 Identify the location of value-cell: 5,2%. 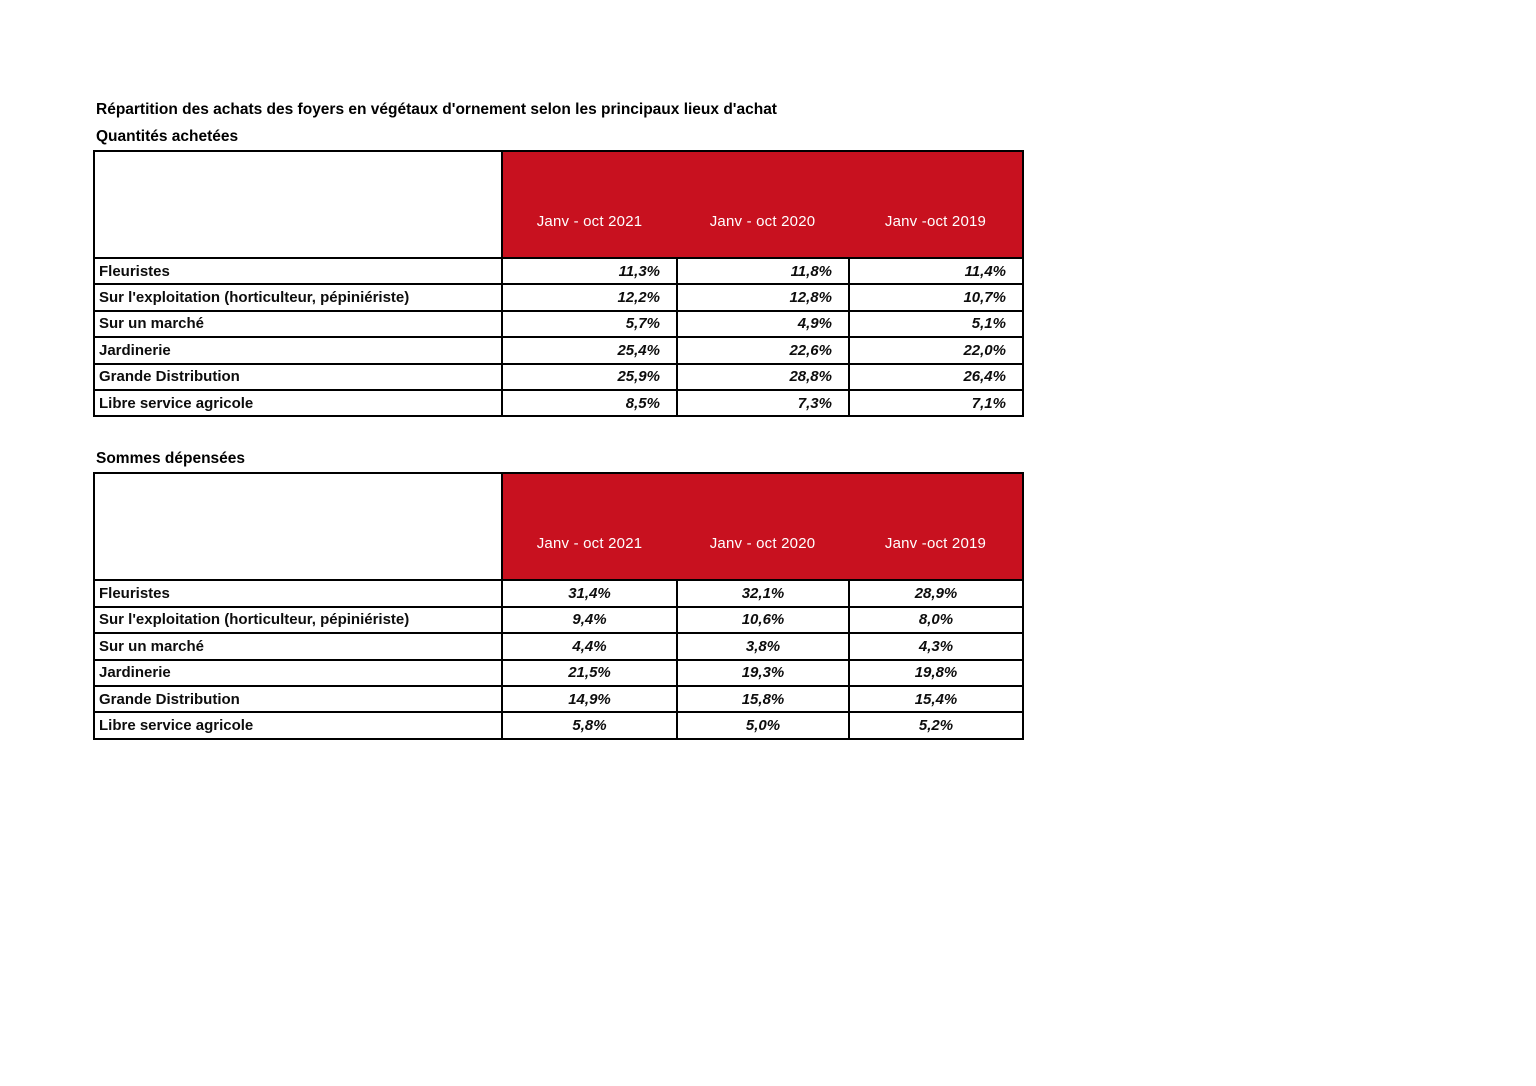
(935, 724).